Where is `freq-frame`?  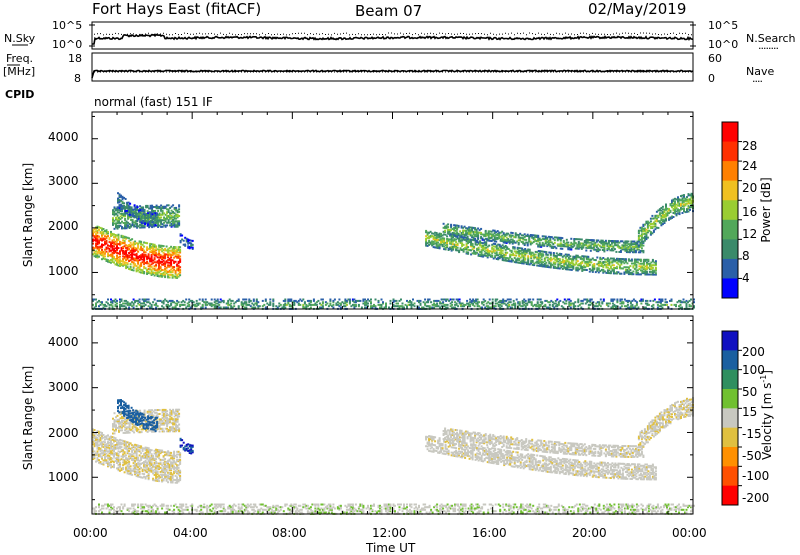
freq-frame is located at coordinates (392, 67).